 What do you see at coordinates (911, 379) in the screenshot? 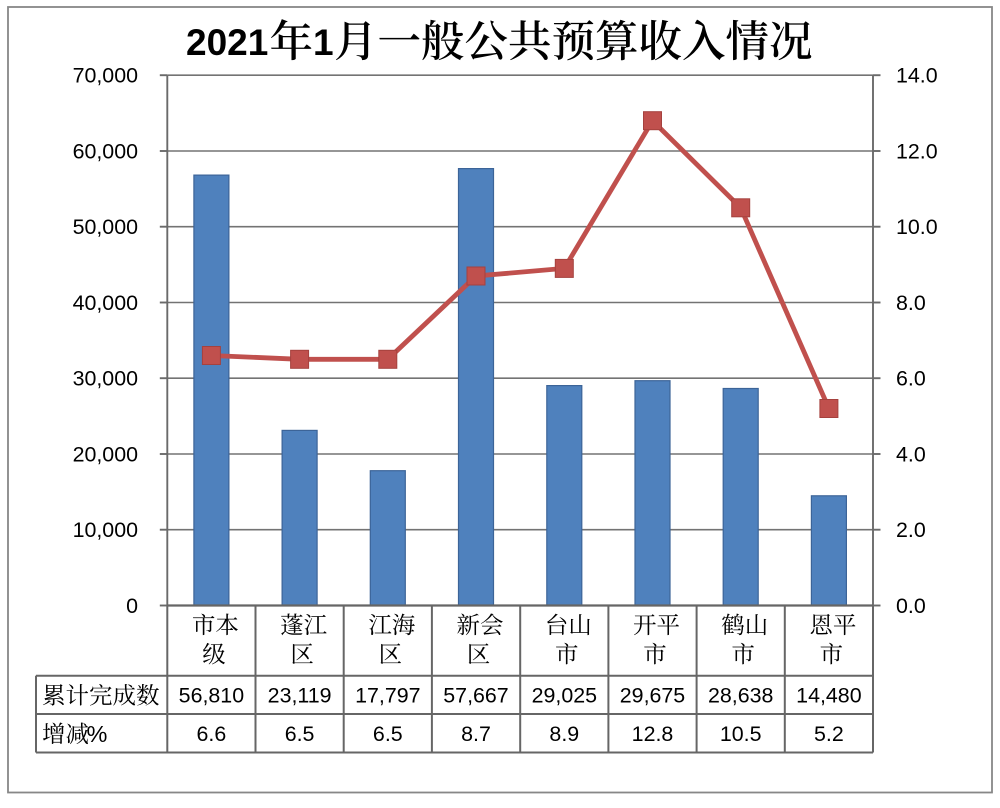
I see `svg-text: 6.0` at bounding box center [911, 379].